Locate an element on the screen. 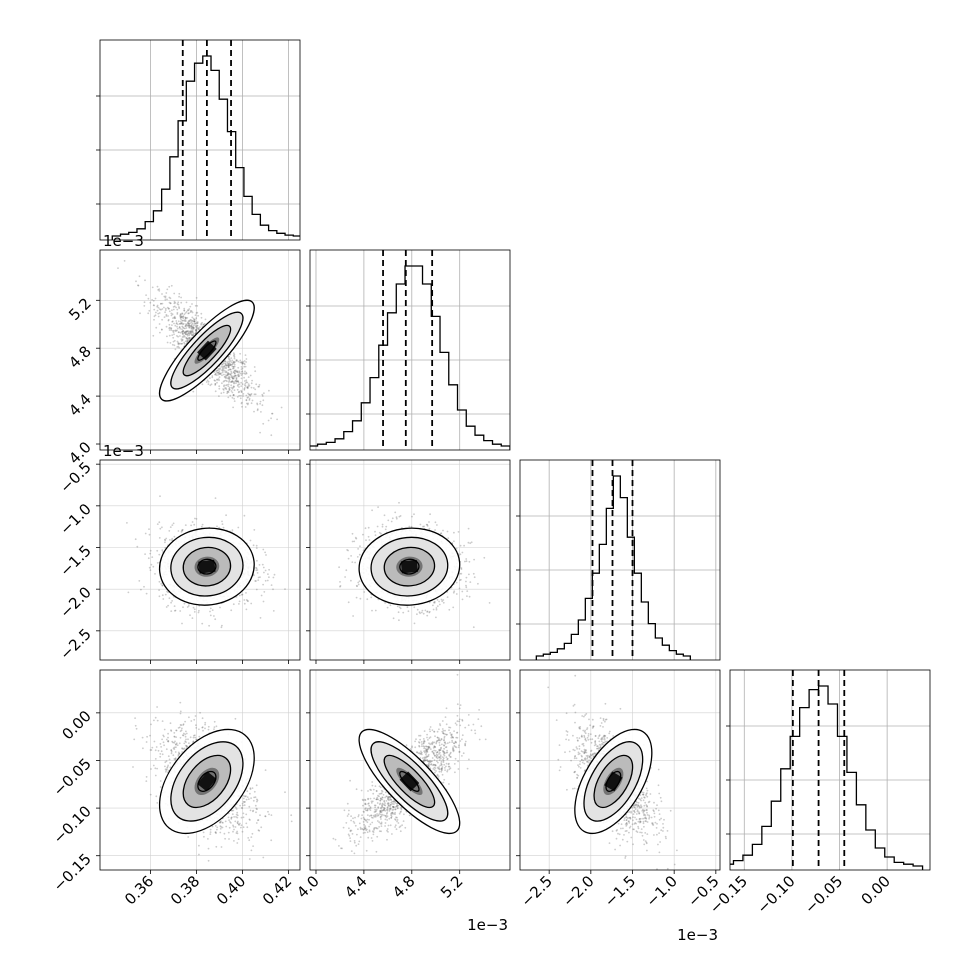 The image size is (970, 970). scatter-panel is located at coordinates (198, 351).